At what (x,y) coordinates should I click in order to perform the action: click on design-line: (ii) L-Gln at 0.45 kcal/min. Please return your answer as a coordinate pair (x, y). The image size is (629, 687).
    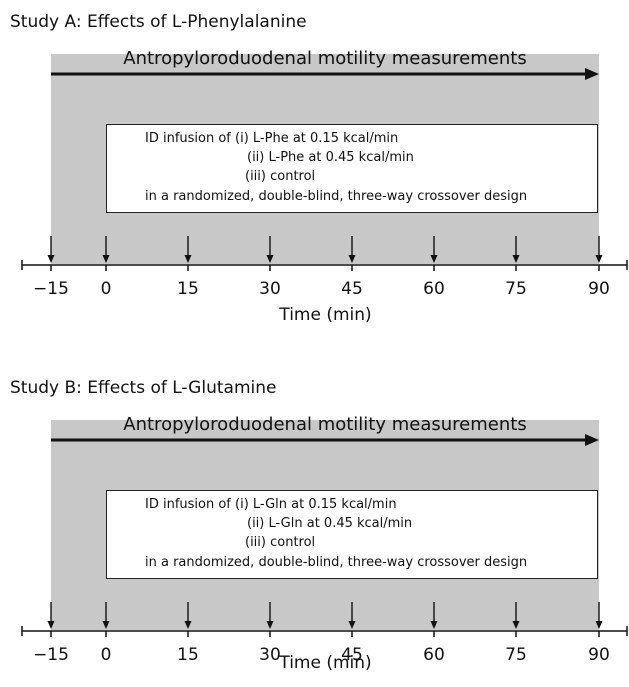
    Looking at the image, I should click on (330, 523).